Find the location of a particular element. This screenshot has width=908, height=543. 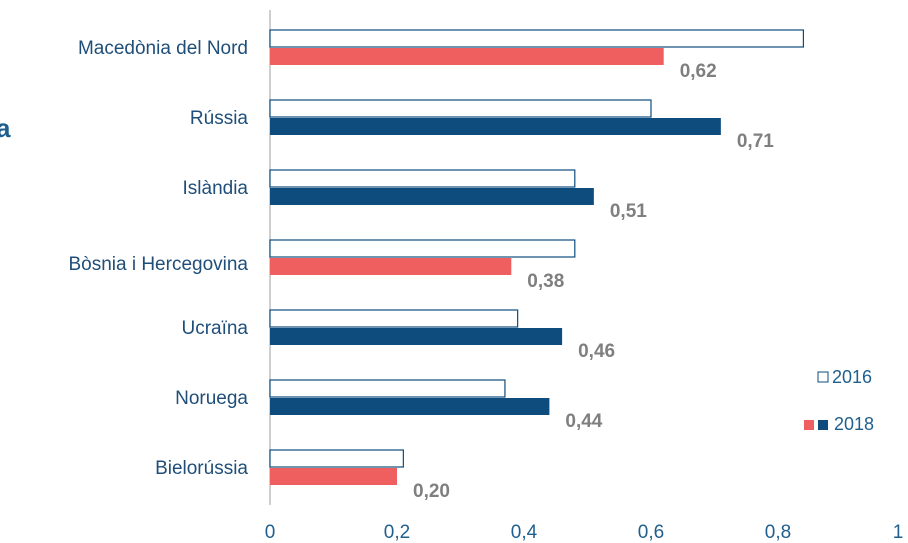

category-label: Noruega is located at coordinates (211, 398).